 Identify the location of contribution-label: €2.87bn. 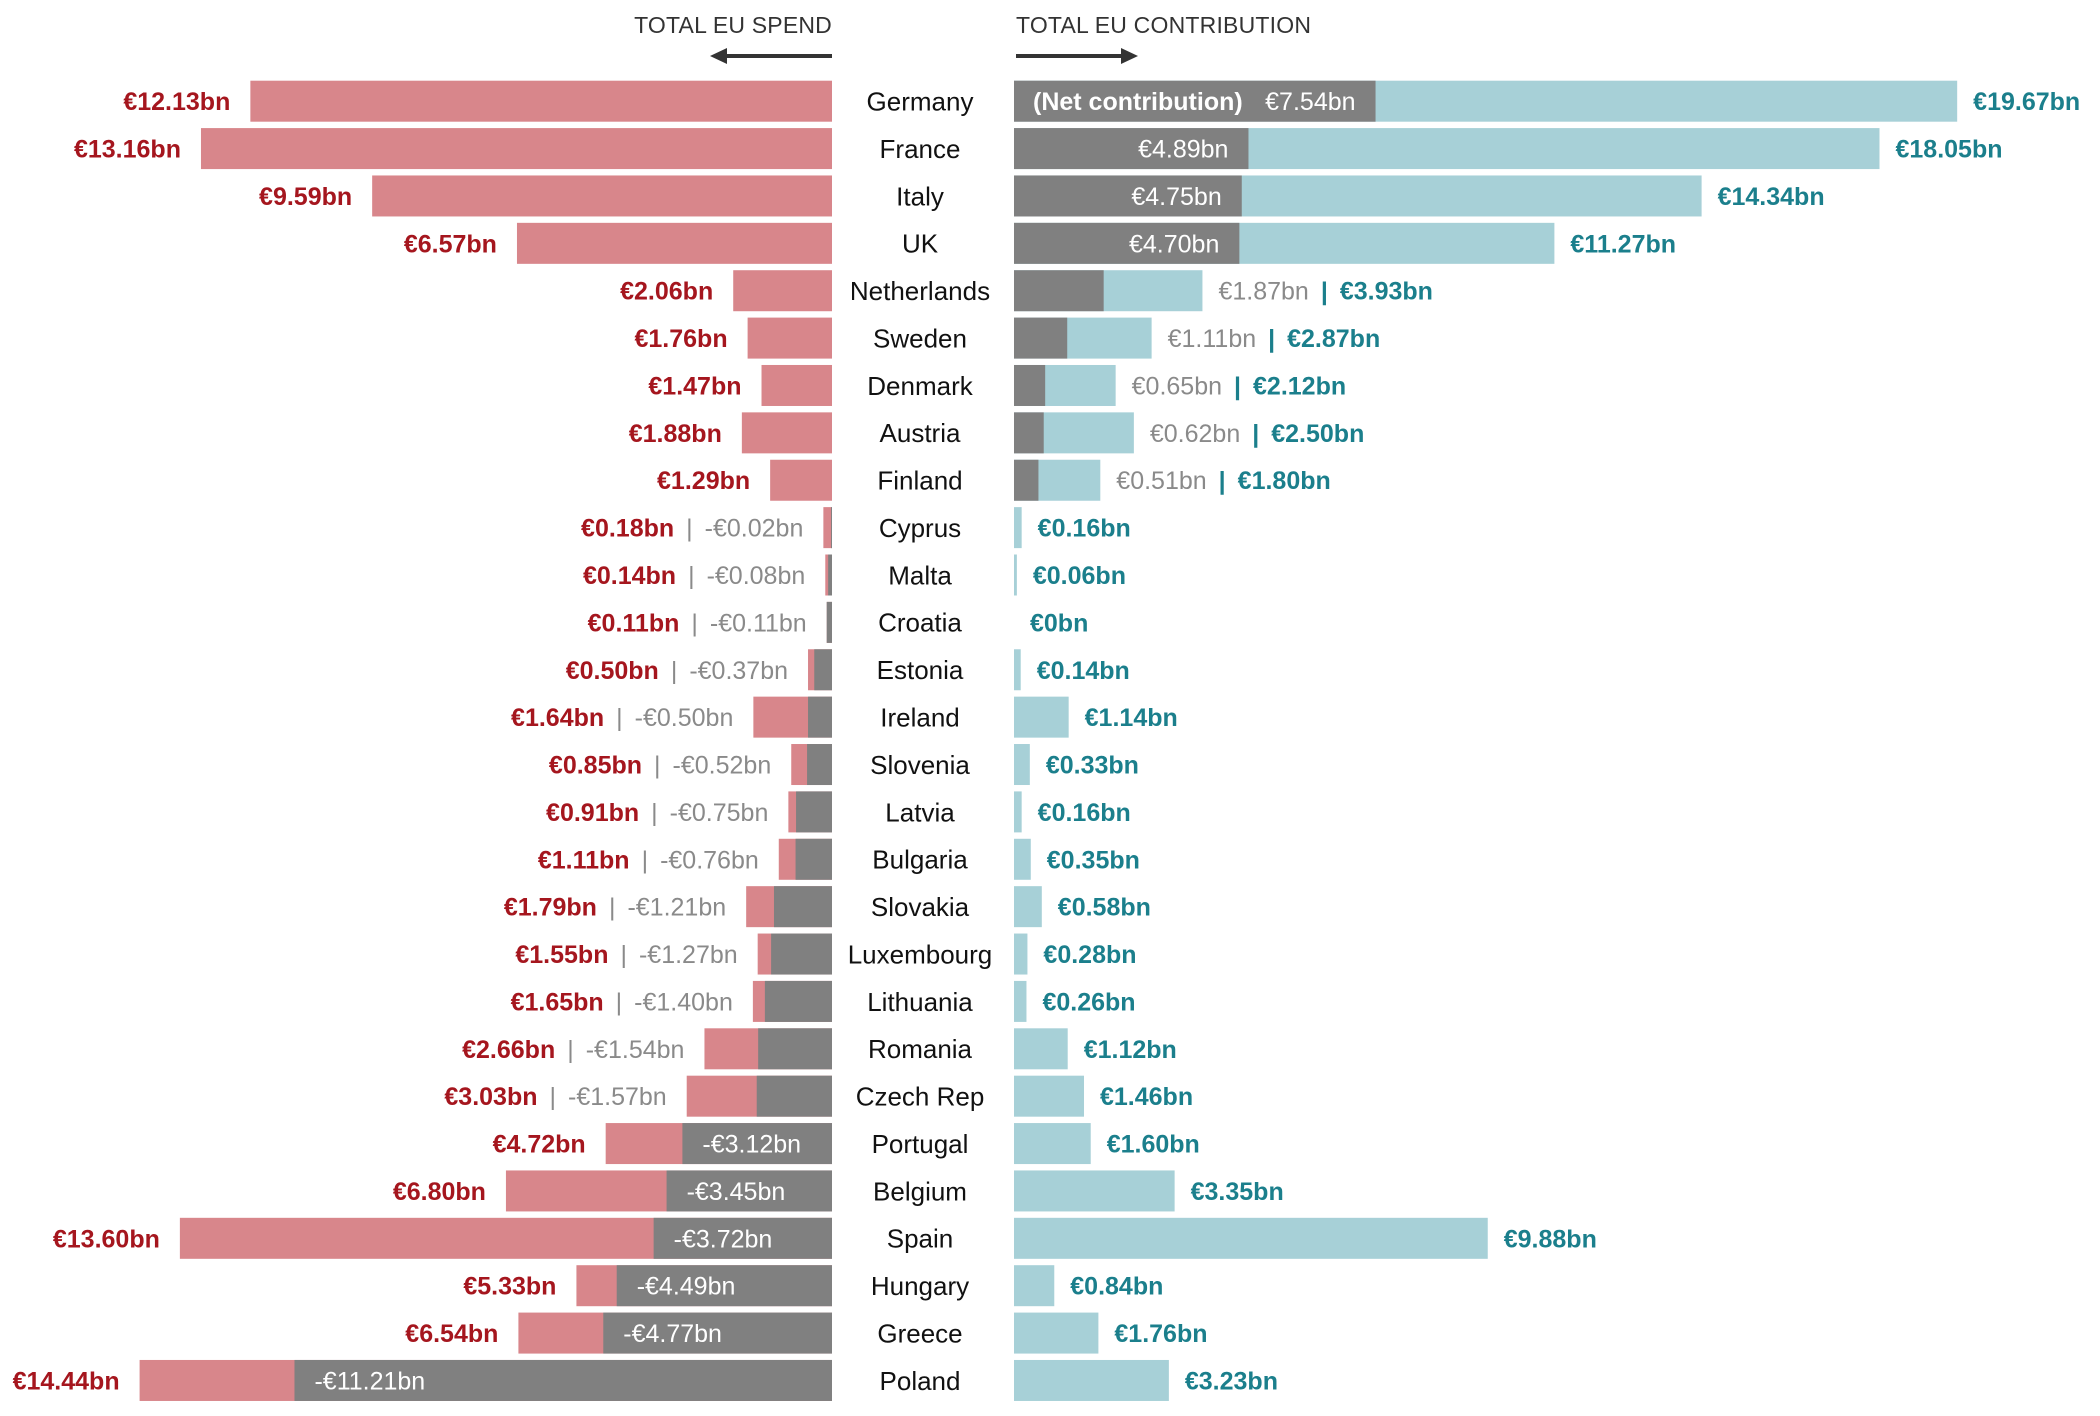
(1333, 339).